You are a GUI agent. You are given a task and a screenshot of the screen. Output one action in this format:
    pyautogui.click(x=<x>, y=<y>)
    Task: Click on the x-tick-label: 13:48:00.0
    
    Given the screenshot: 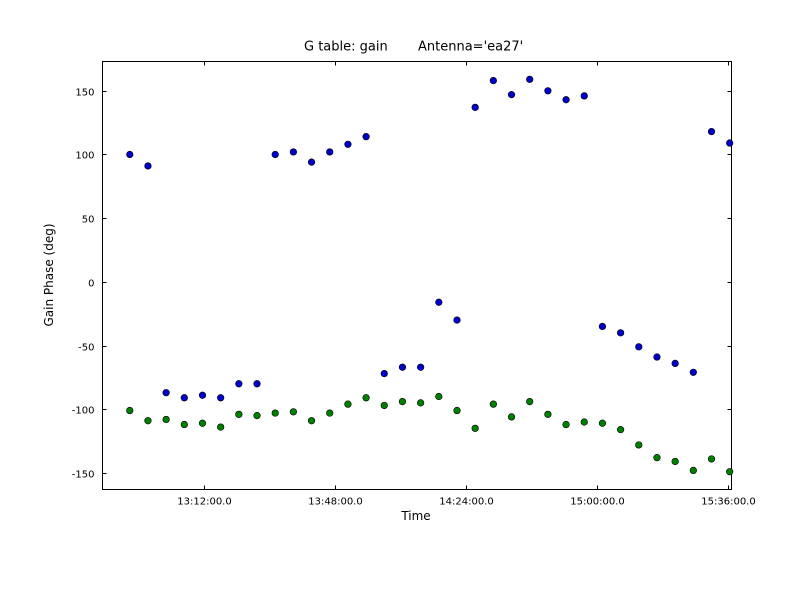 What is the action you would take?
    pyautogui.click(x=335, y=502)
    